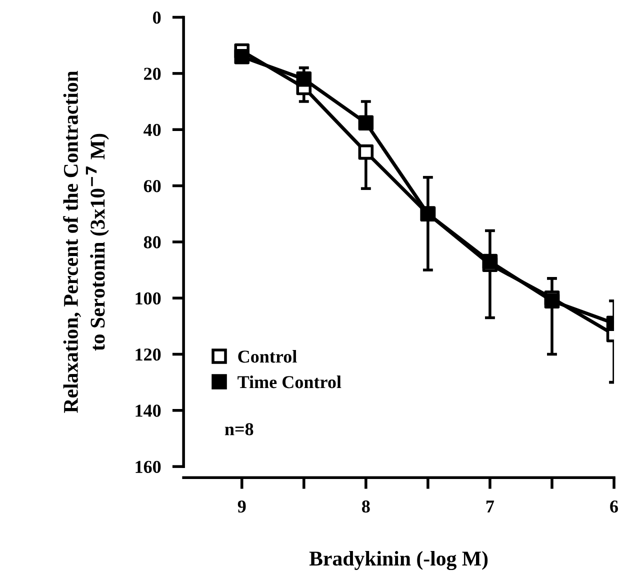 The width and height of the screenshot is (633, 576). Describe the element at coordinates (267, 356) in the screenshot. I see `legend-label: Control` at that location.